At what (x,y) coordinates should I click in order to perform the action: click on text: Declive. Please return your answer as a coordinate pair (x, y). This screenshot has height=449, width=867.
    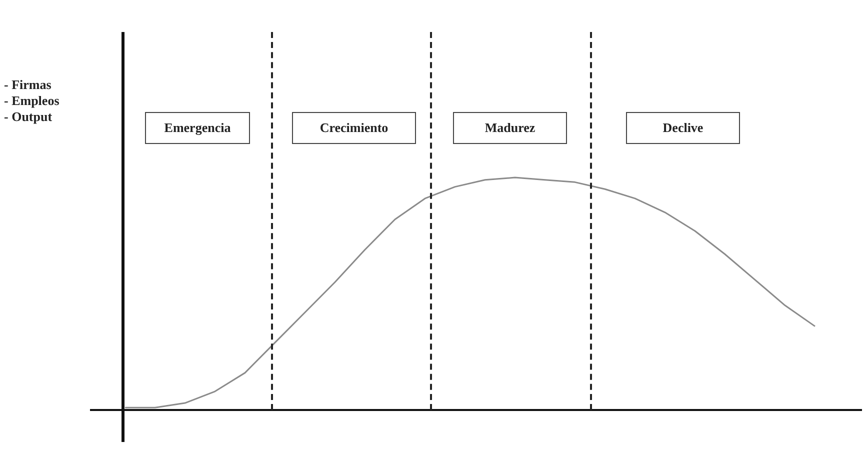
    Looking at the image, I should click on (683, 128).